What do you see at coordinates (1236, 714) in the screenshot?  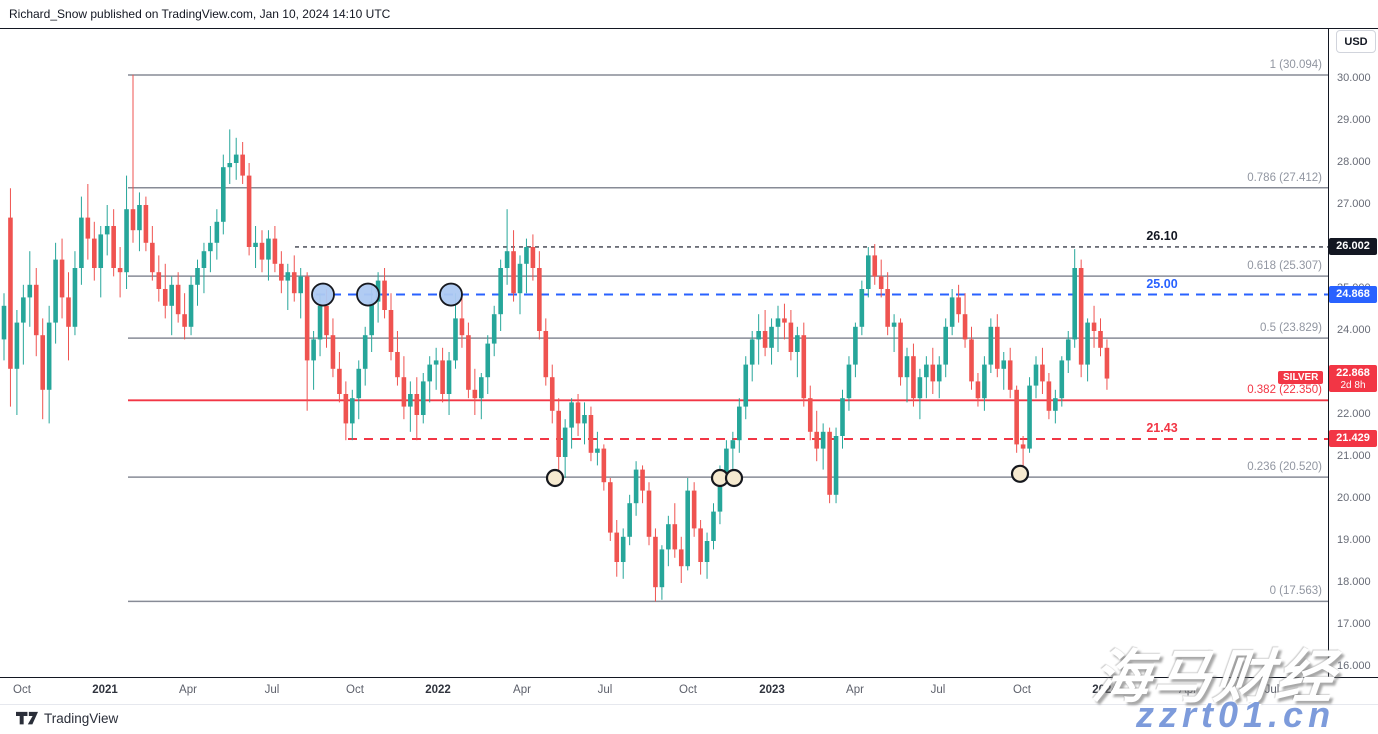 I see `watermark-url: zzrt01.cn` at bounding box center [1236, 714].